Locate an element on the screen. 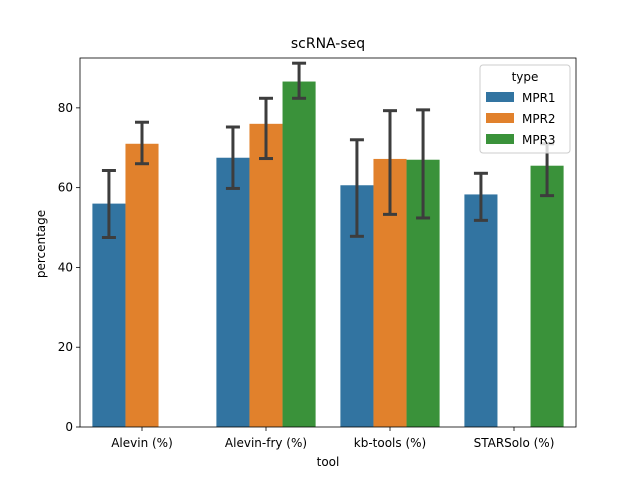 The height and width of the screenshot is (480, 640). legend-box is located at coordinates (525, 109).